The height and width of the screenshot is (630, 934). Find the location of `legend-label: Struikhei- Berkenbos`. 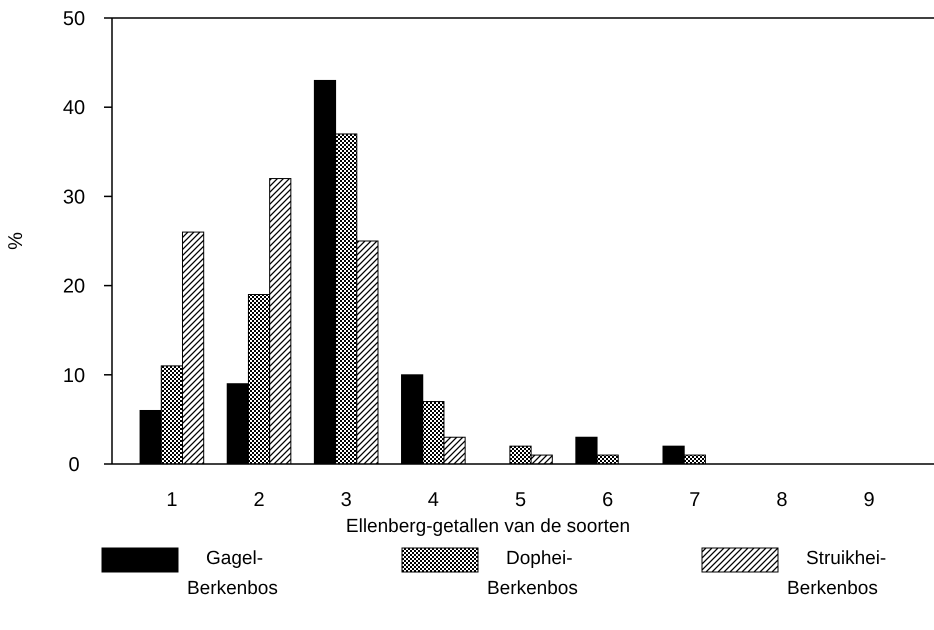

legend-label: Struikhei- Berkenbos is located at coordinates (836, 573).